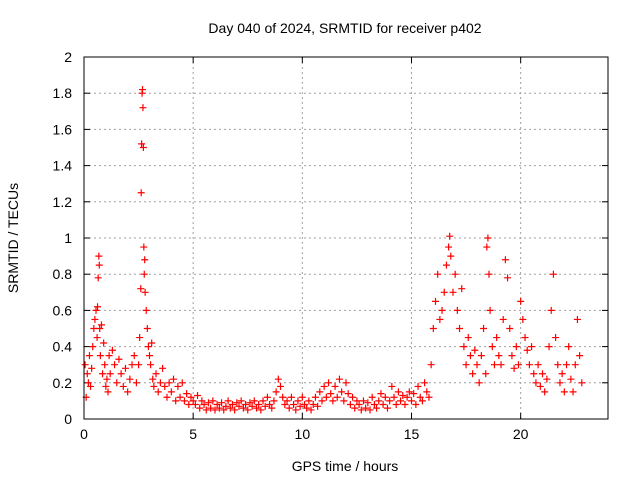 This screenshot has height=480, width=640. I want to click on y-tick-label: 1.2, so click(63, 202).